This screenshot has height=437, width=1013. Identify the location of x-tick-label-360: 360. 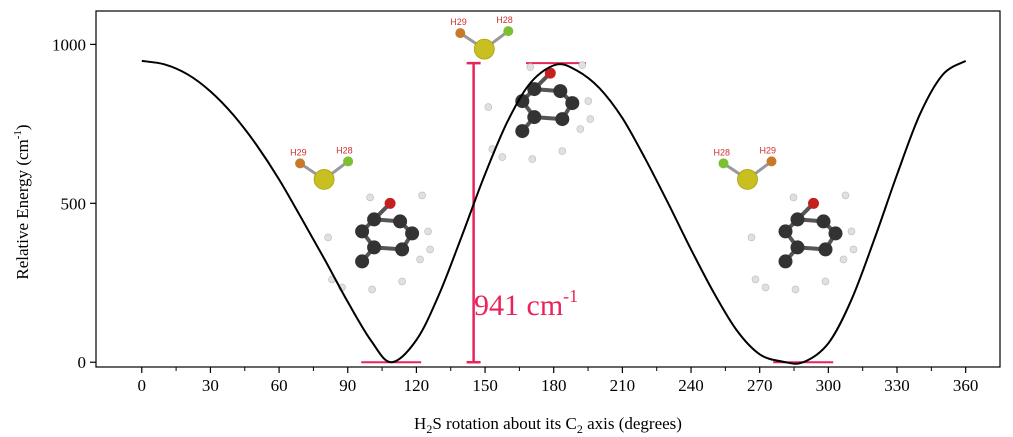
(966, 385).